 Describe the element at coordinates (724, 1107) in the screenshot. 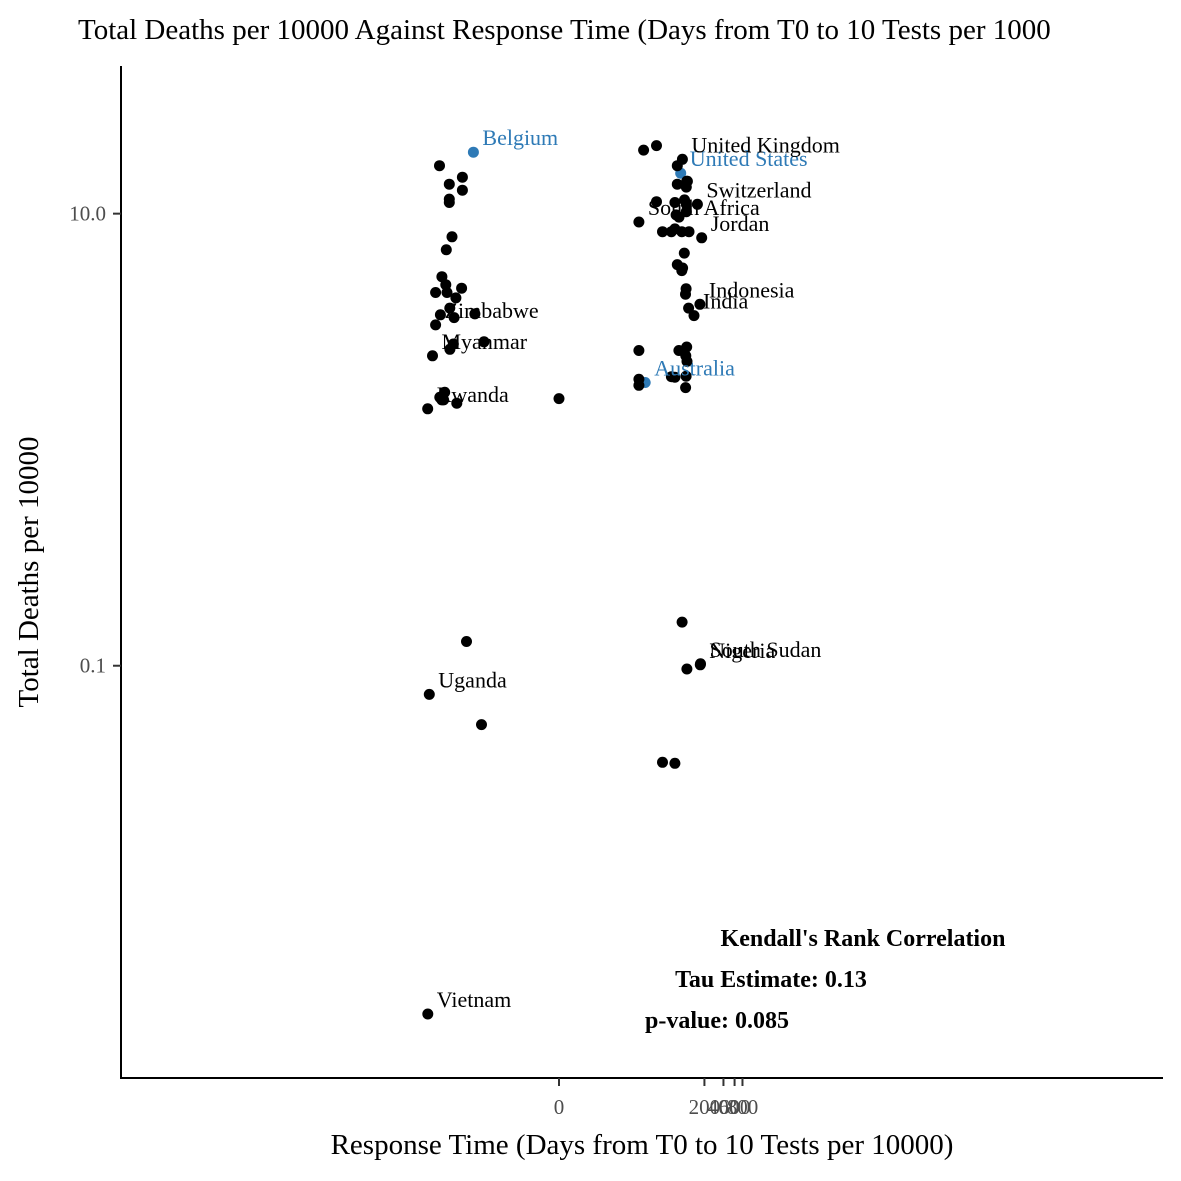

I see `x-tick-label-400: 400` at that location.